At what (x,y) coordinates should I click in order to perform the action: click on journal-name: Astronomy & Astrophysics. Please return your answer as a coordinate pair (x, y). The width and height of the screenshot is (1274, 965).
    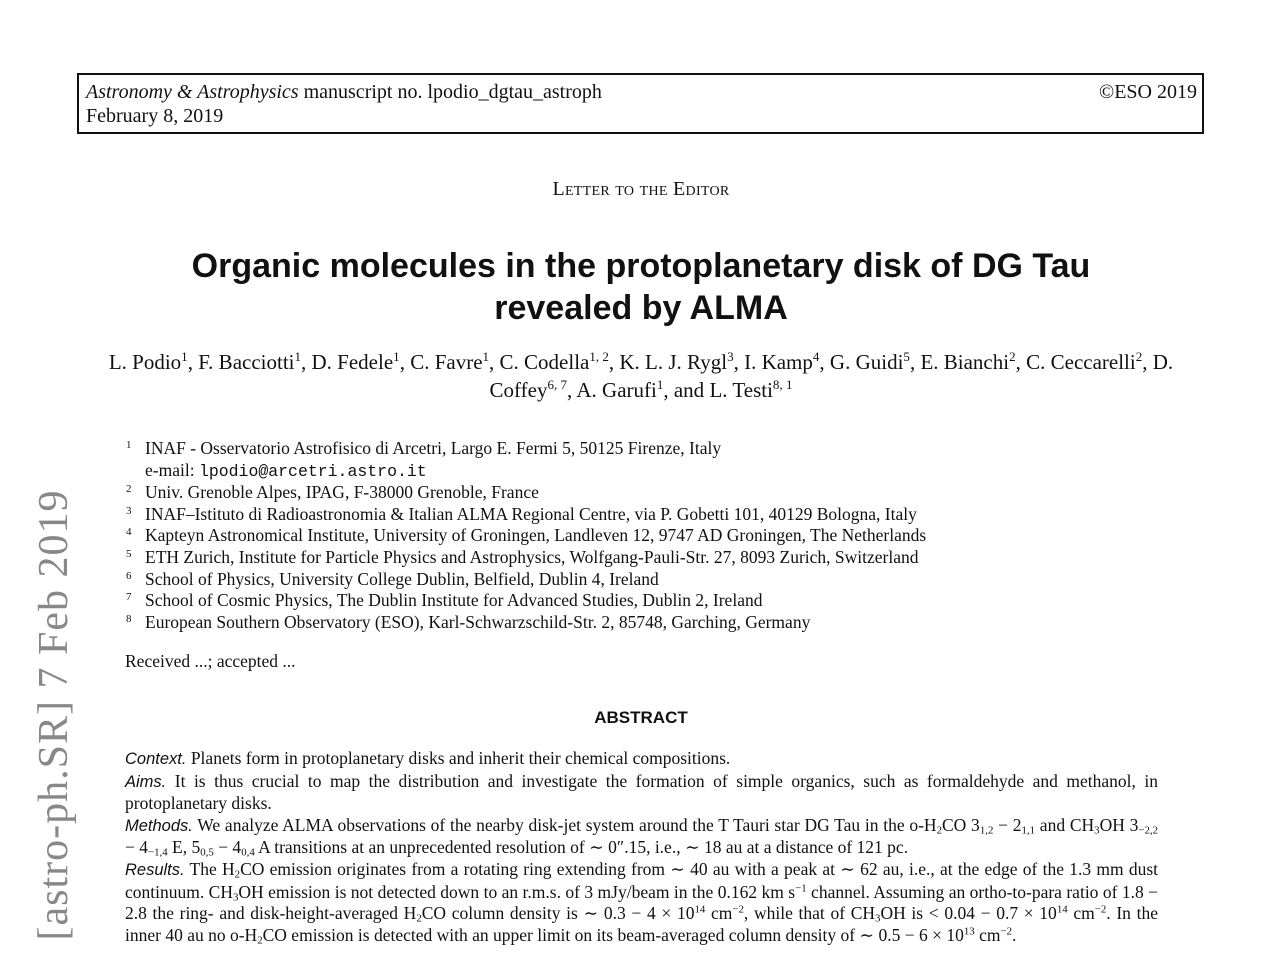
    Looking at the image, I should click on (192, 92).